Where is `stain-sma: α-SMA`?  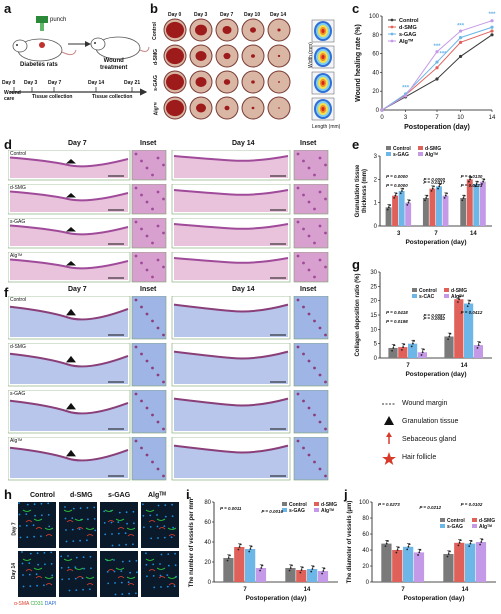 stain-sma: α-SMA is located at coordinates (22, 604).